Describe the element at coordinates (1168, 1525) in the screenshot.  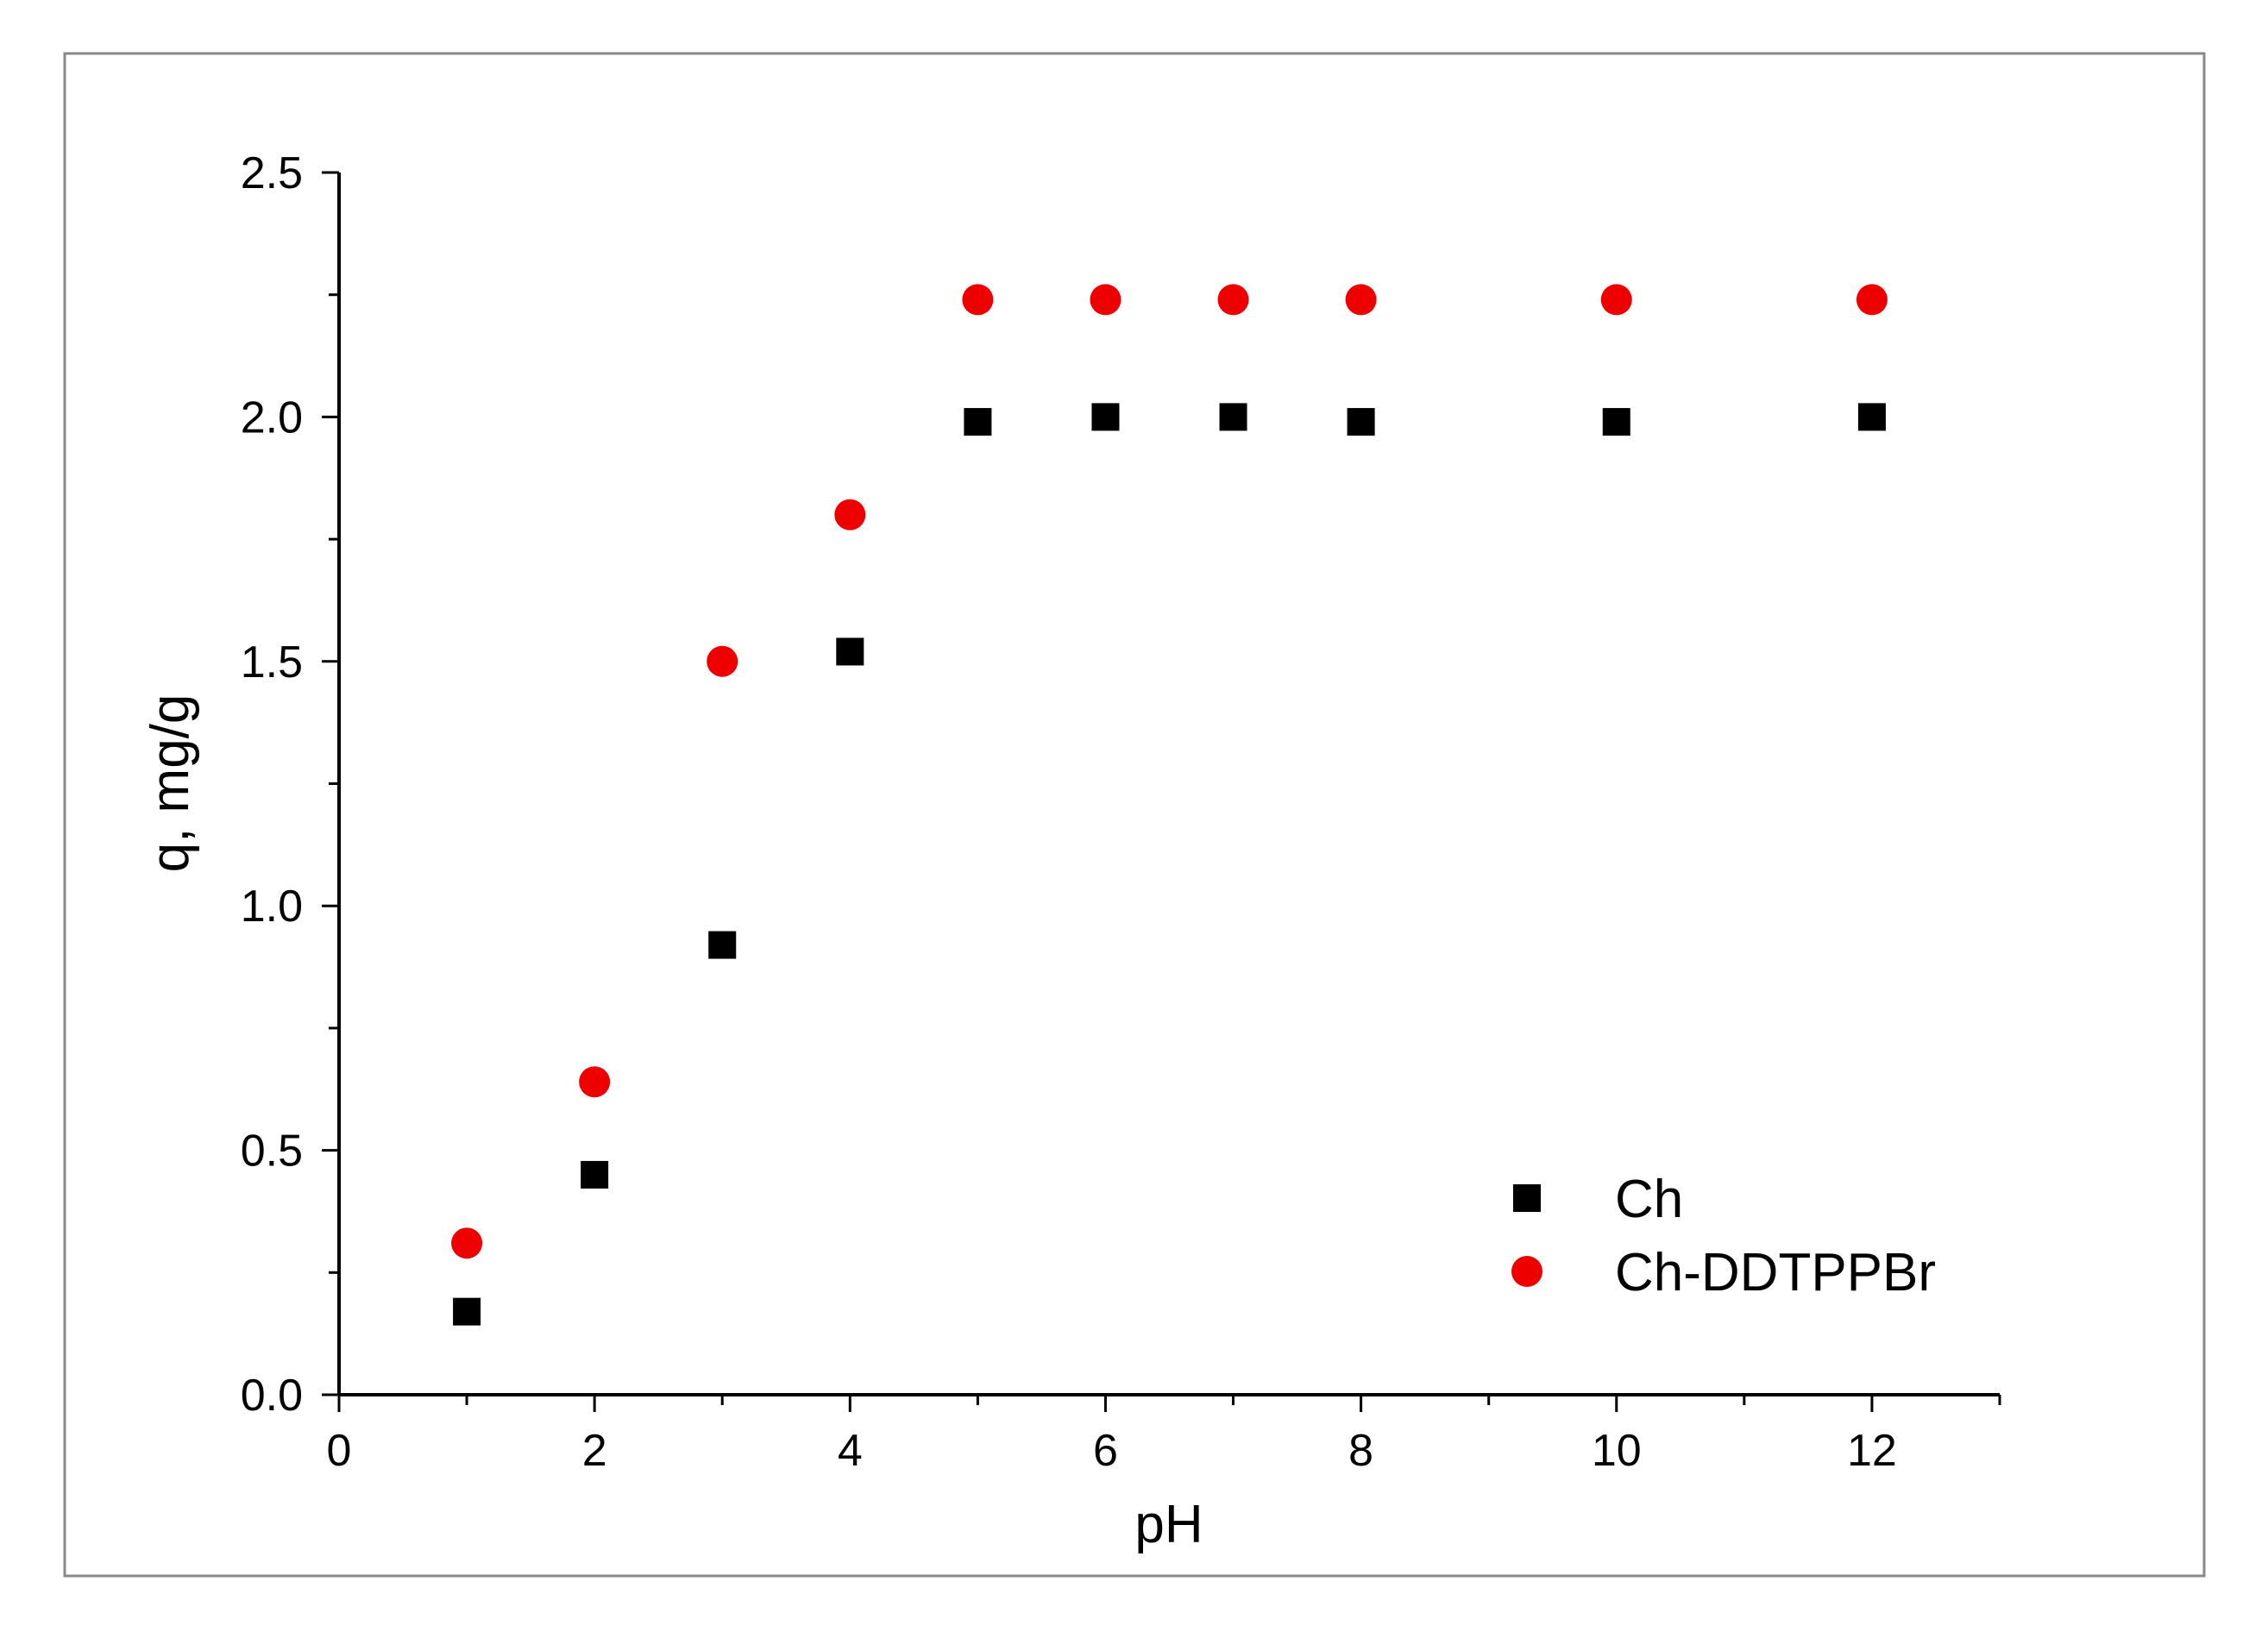
I see `x-axis-title: pH` at that location.